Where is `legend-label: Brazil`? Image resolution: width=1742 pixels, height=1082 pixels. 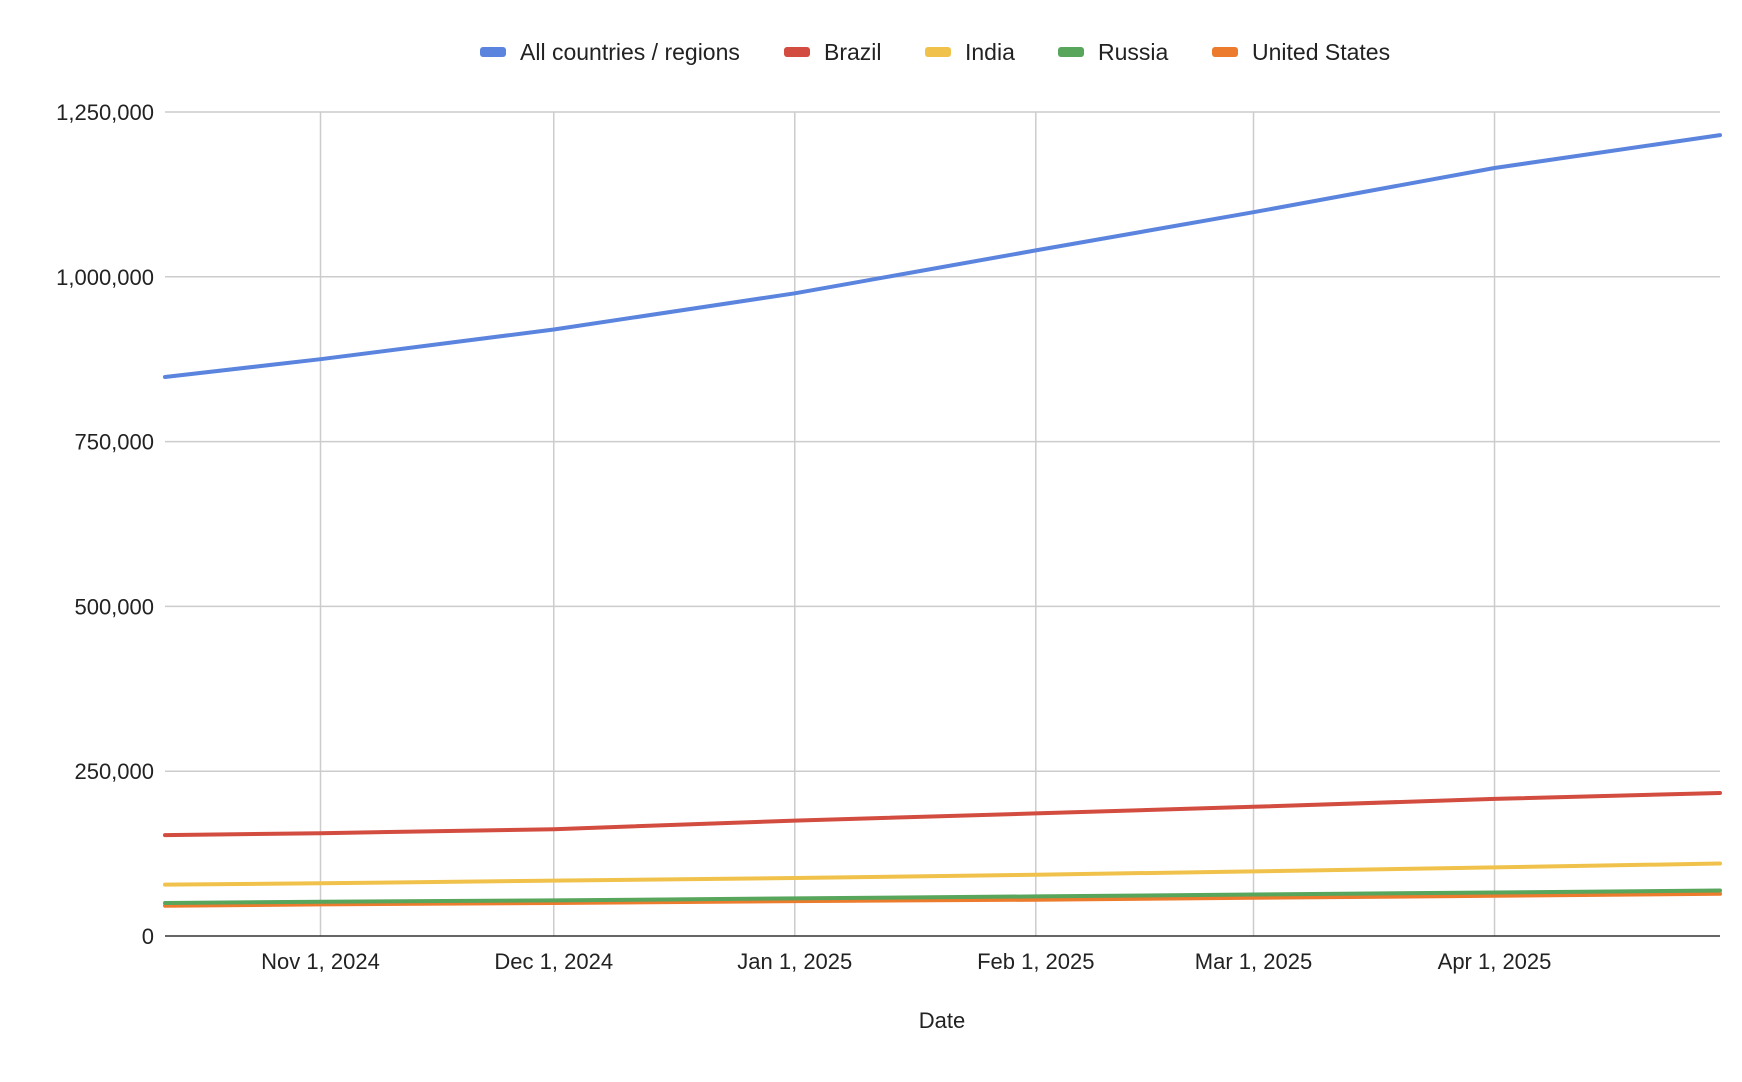
legend-label: Brazil is located at coordinates (853, 52).